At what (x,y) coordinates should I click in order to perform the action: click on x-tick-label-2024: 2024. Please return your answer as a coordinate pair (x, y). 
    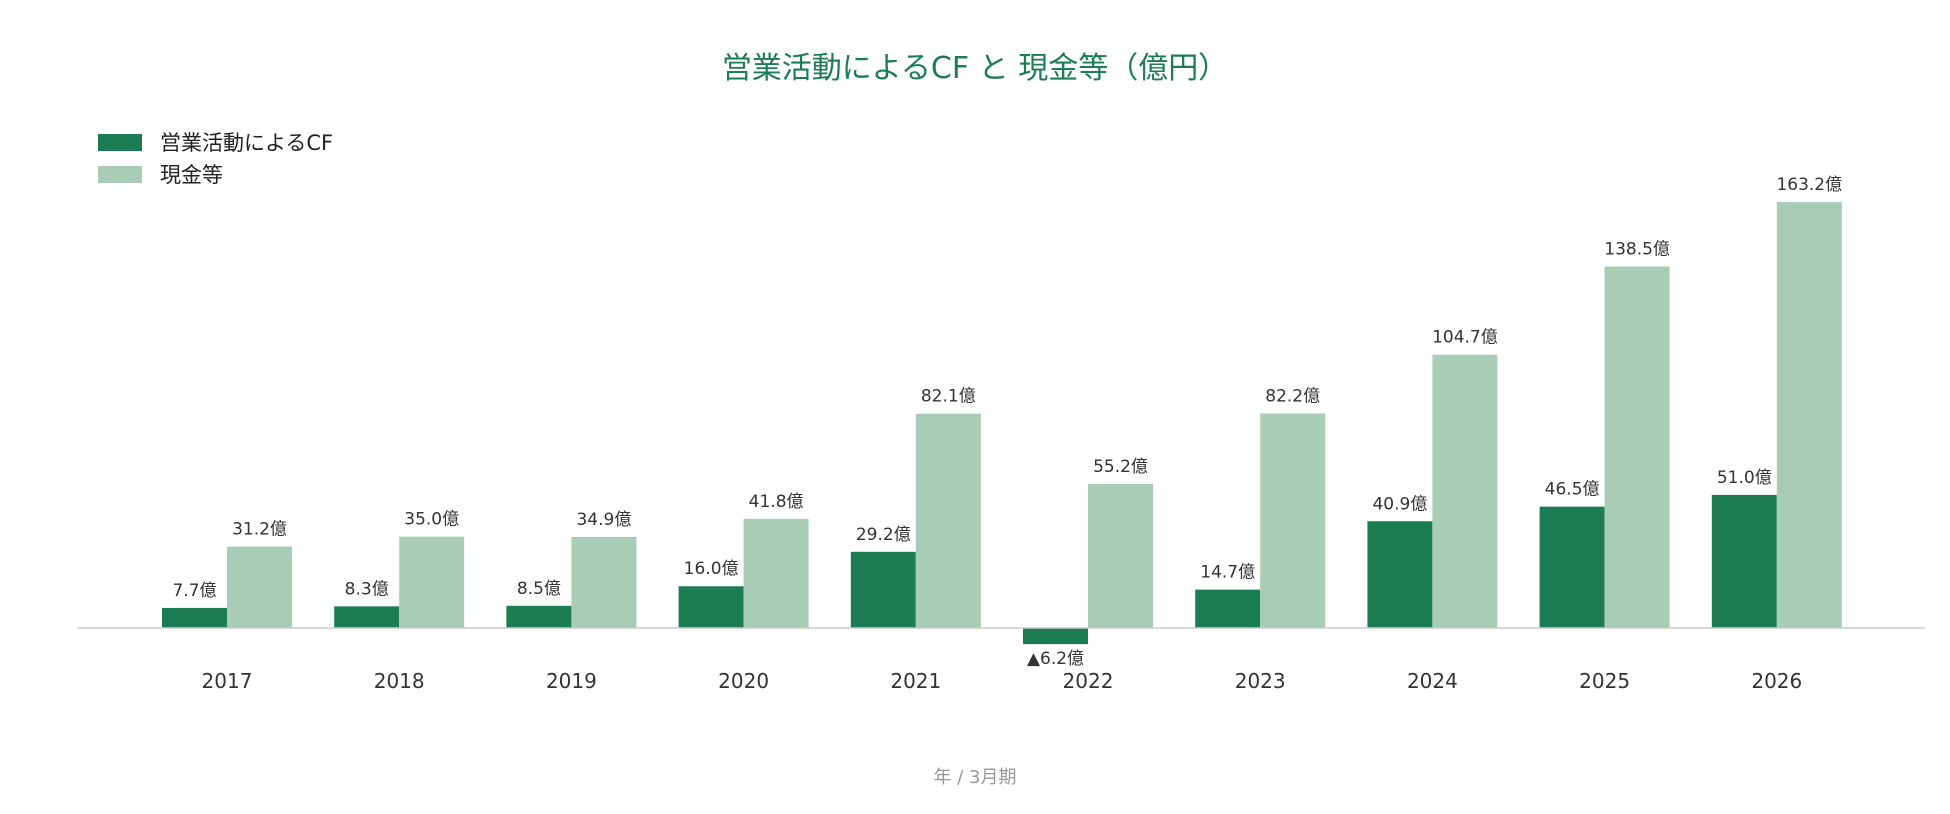
    Looking at the image, I should click on (1432, 681).